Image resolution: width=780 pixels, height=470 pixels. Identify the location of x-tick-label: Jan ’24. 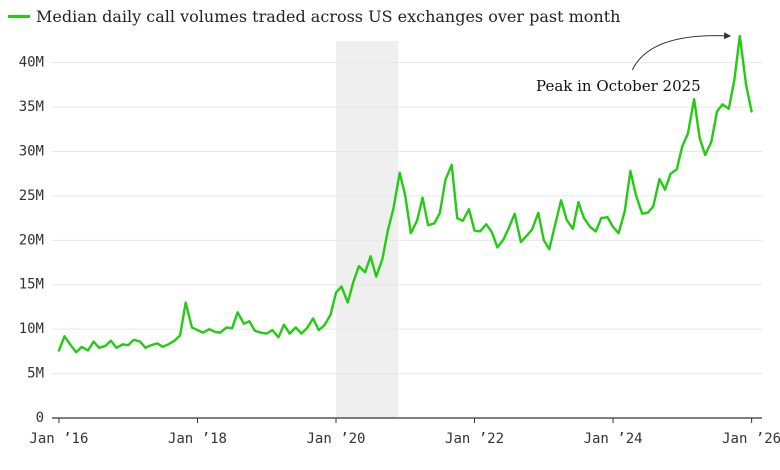
(613, 439).